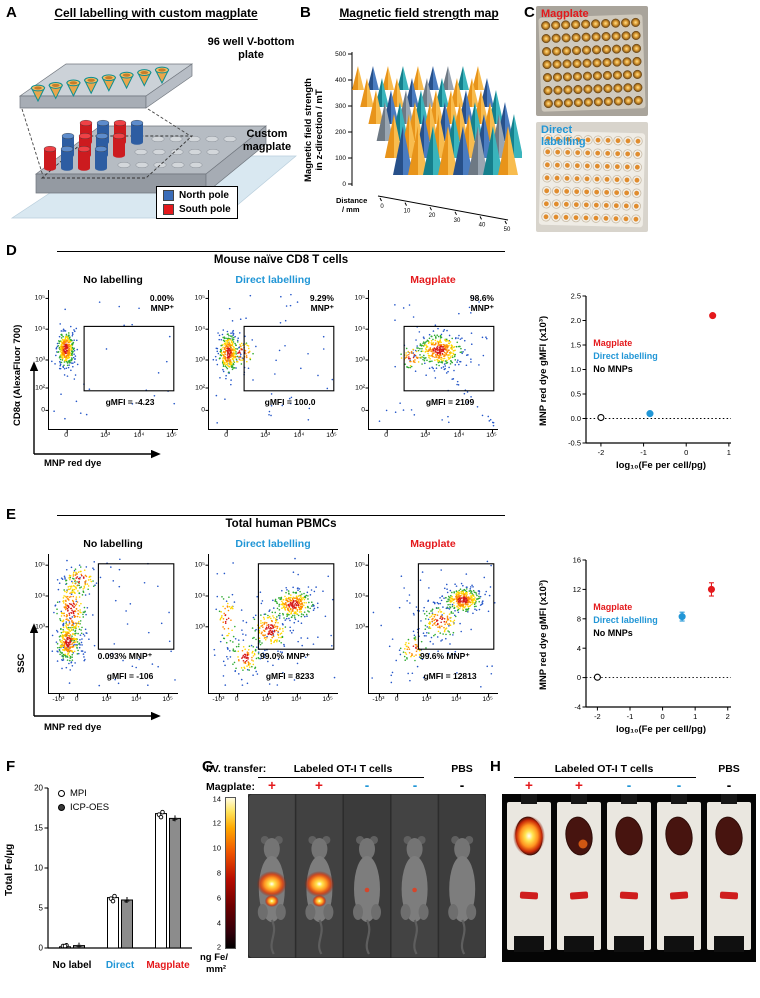 The height and width of the screenshot is (998, 760). What do you see at coordinates (90, 807) in the screenshot?
I see `legend-icpoes-label: ICP-OES` at bounding box center [90, 807].